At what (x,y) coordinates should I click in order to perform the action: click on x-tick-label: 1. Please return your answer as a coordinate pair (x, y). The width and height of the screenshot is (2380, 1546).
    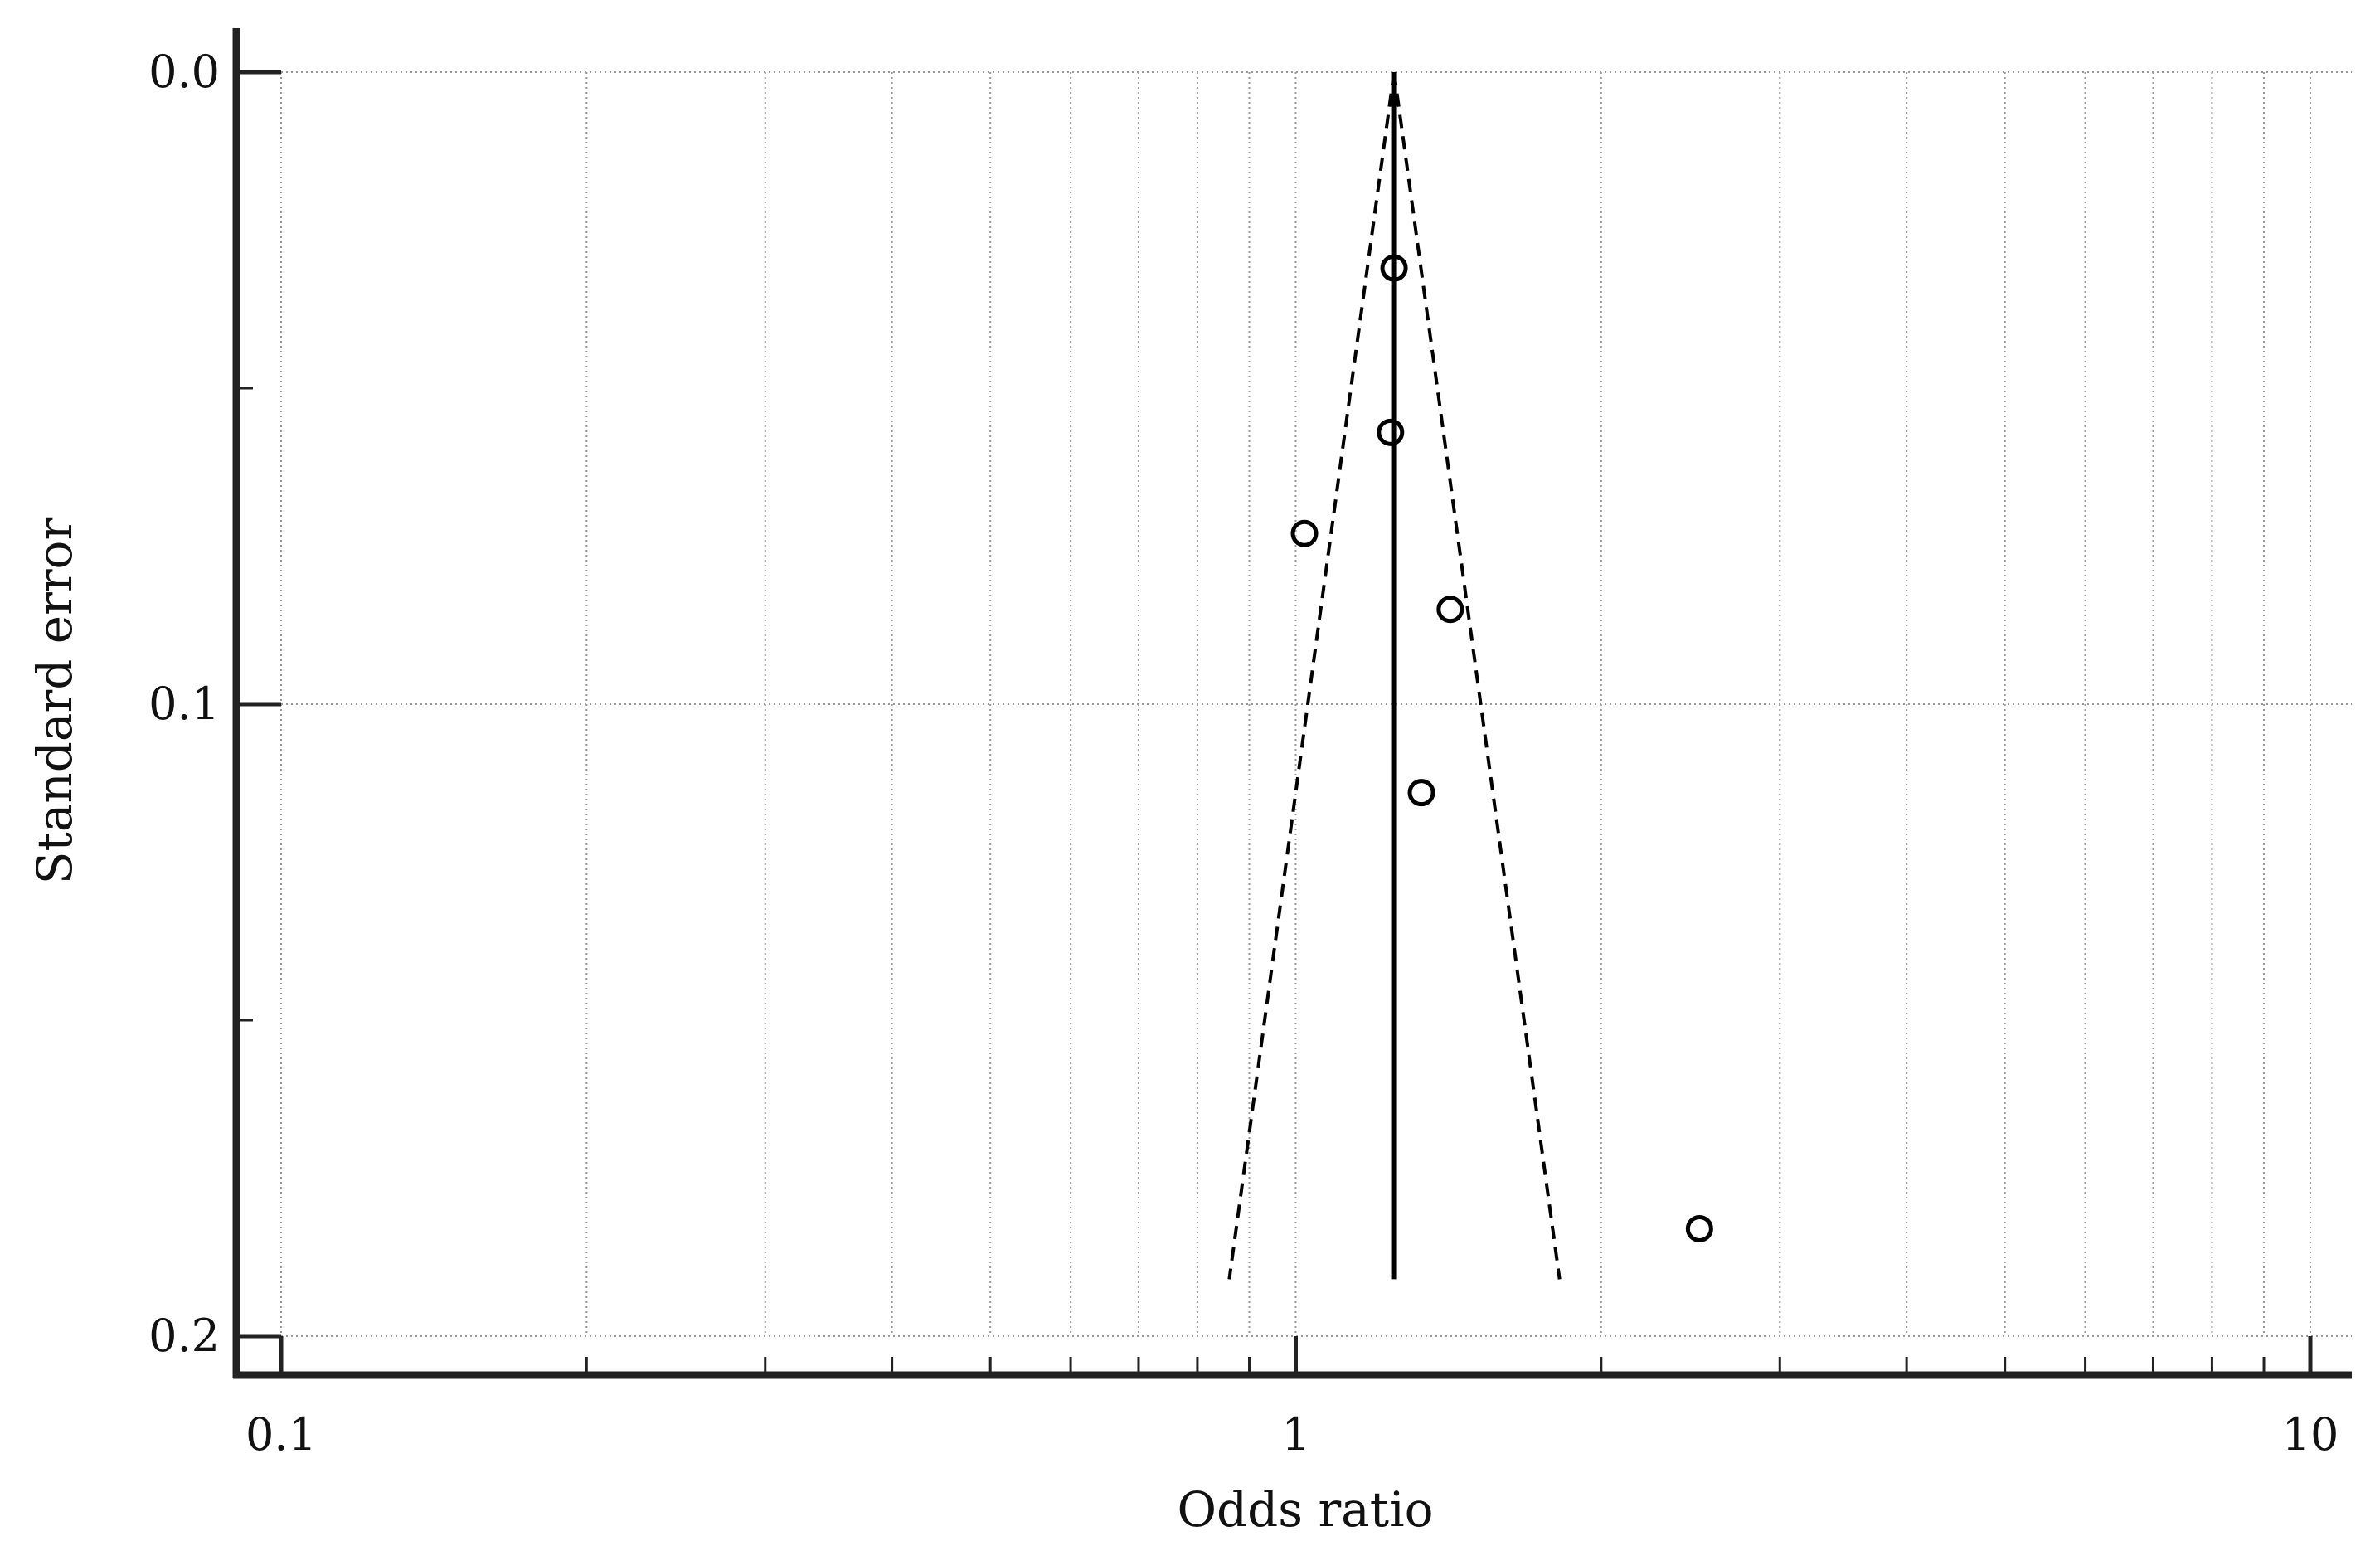
    Looking at the image, I should click on (1295, 1435).